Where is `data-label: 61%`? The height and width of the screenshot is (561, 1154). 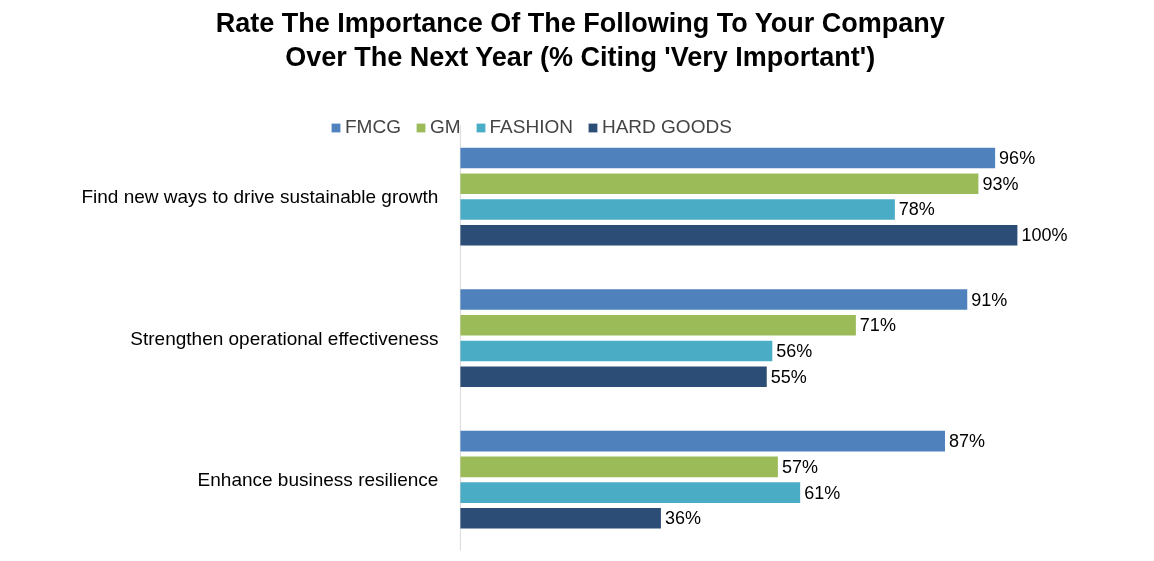 data-label: 61% is located at coordinates (822, 492).